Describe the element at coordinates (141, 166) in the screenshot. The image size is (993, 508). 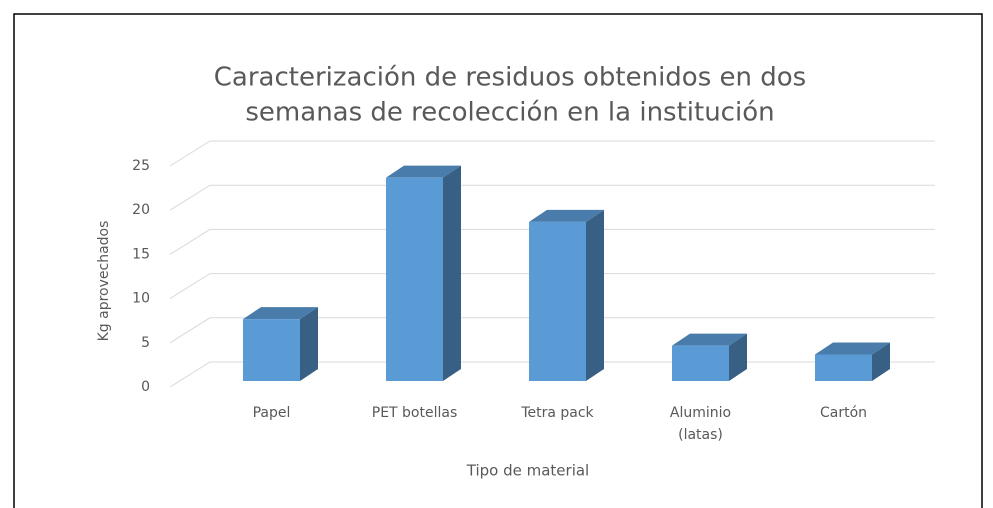
I see `y-tick-label: 25` at that location.